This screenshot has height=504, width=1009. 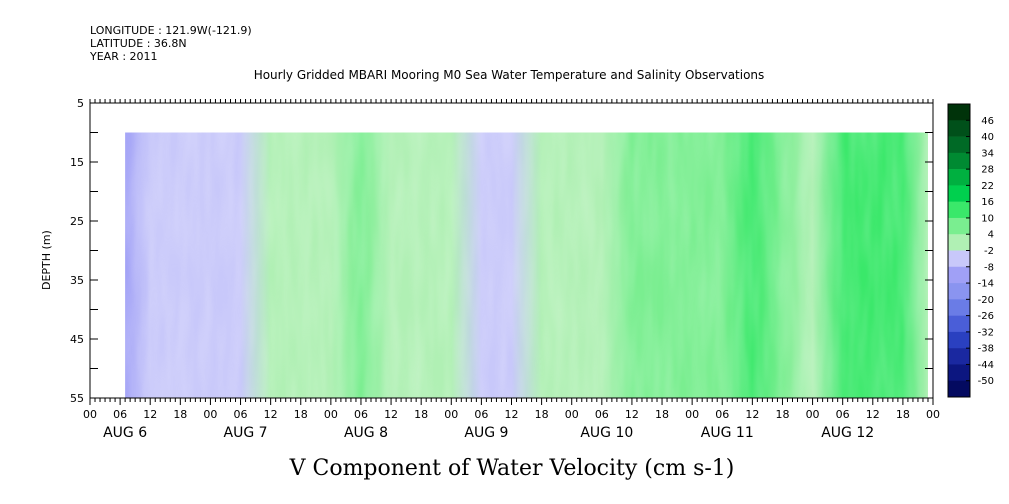 What do you see at coordinates (77, 221) in the screenshot?
I see `y-tick-label: 25` at bounding box center [77, 221].